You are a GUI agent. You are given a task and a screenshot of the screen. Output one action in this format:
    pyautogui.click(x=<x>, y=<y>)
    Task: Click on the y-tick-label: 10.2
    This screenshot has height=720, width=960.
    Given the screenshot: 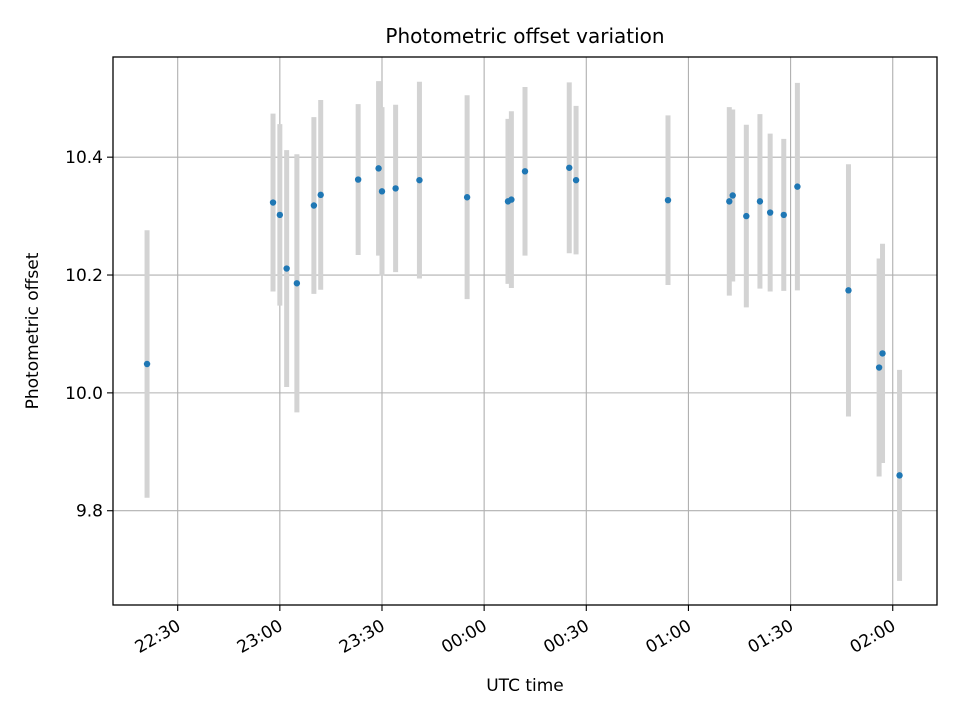 What is the action you would take?
    pyautogui.click(x=84, y=276)
    